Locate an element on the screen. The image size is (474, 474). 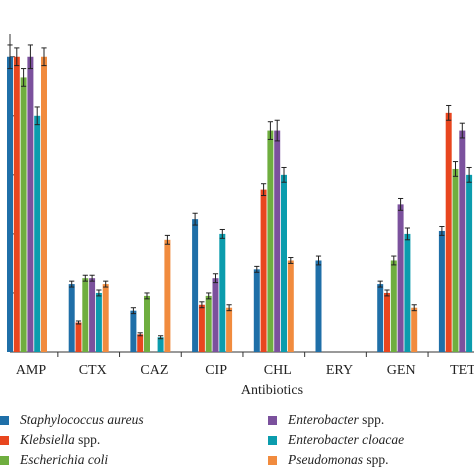
legend-label: Staphylococcus aureus is located at coordinates (82, 419).